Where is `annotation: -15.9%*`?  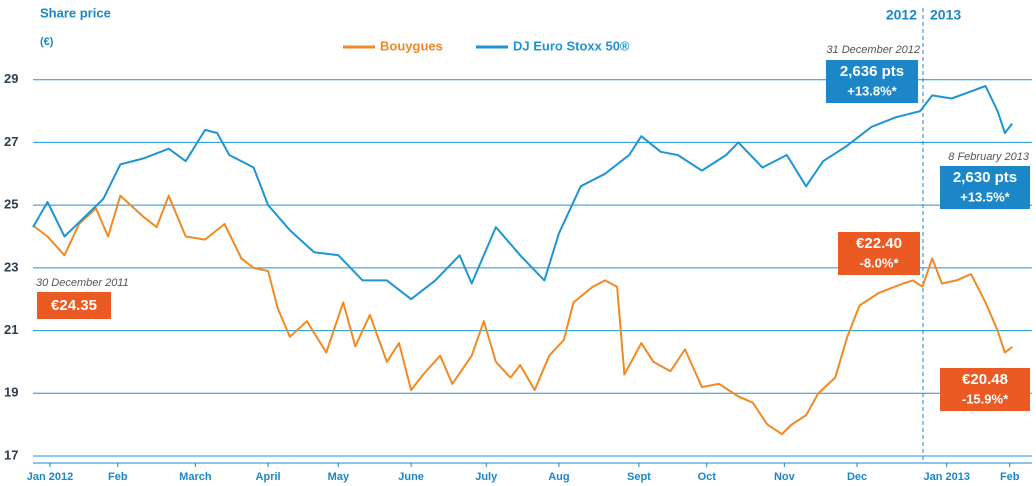 annotation: -15.9%* is located at coordinates (985, 398).